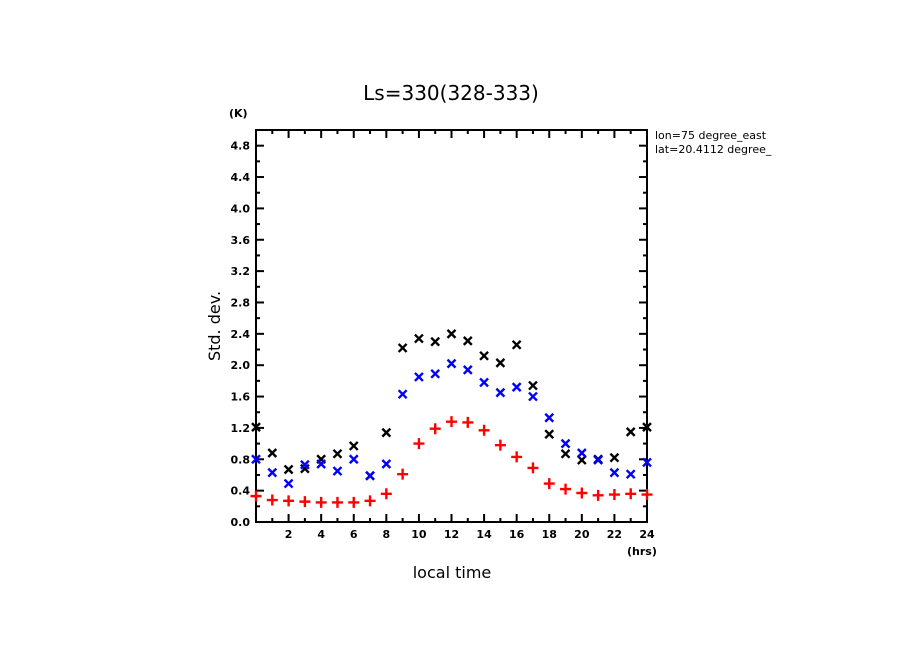 This screenshot has width=904, height=654. What do you see at coordinates (642, 551) in the screenshot?
I see `x-unit-label: (hrs)` at bounding box center [642, 551].